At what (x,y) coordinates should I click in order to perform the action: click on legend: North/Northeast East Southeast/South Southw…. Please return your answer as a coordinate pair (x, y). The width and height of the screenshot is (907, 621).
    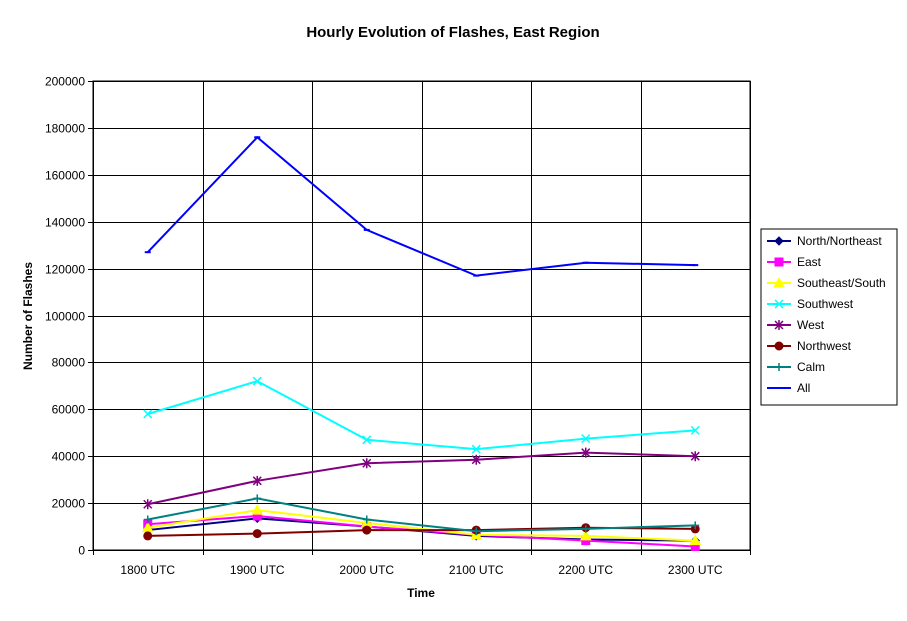
    Looking at the image, I should click on (829, 317).